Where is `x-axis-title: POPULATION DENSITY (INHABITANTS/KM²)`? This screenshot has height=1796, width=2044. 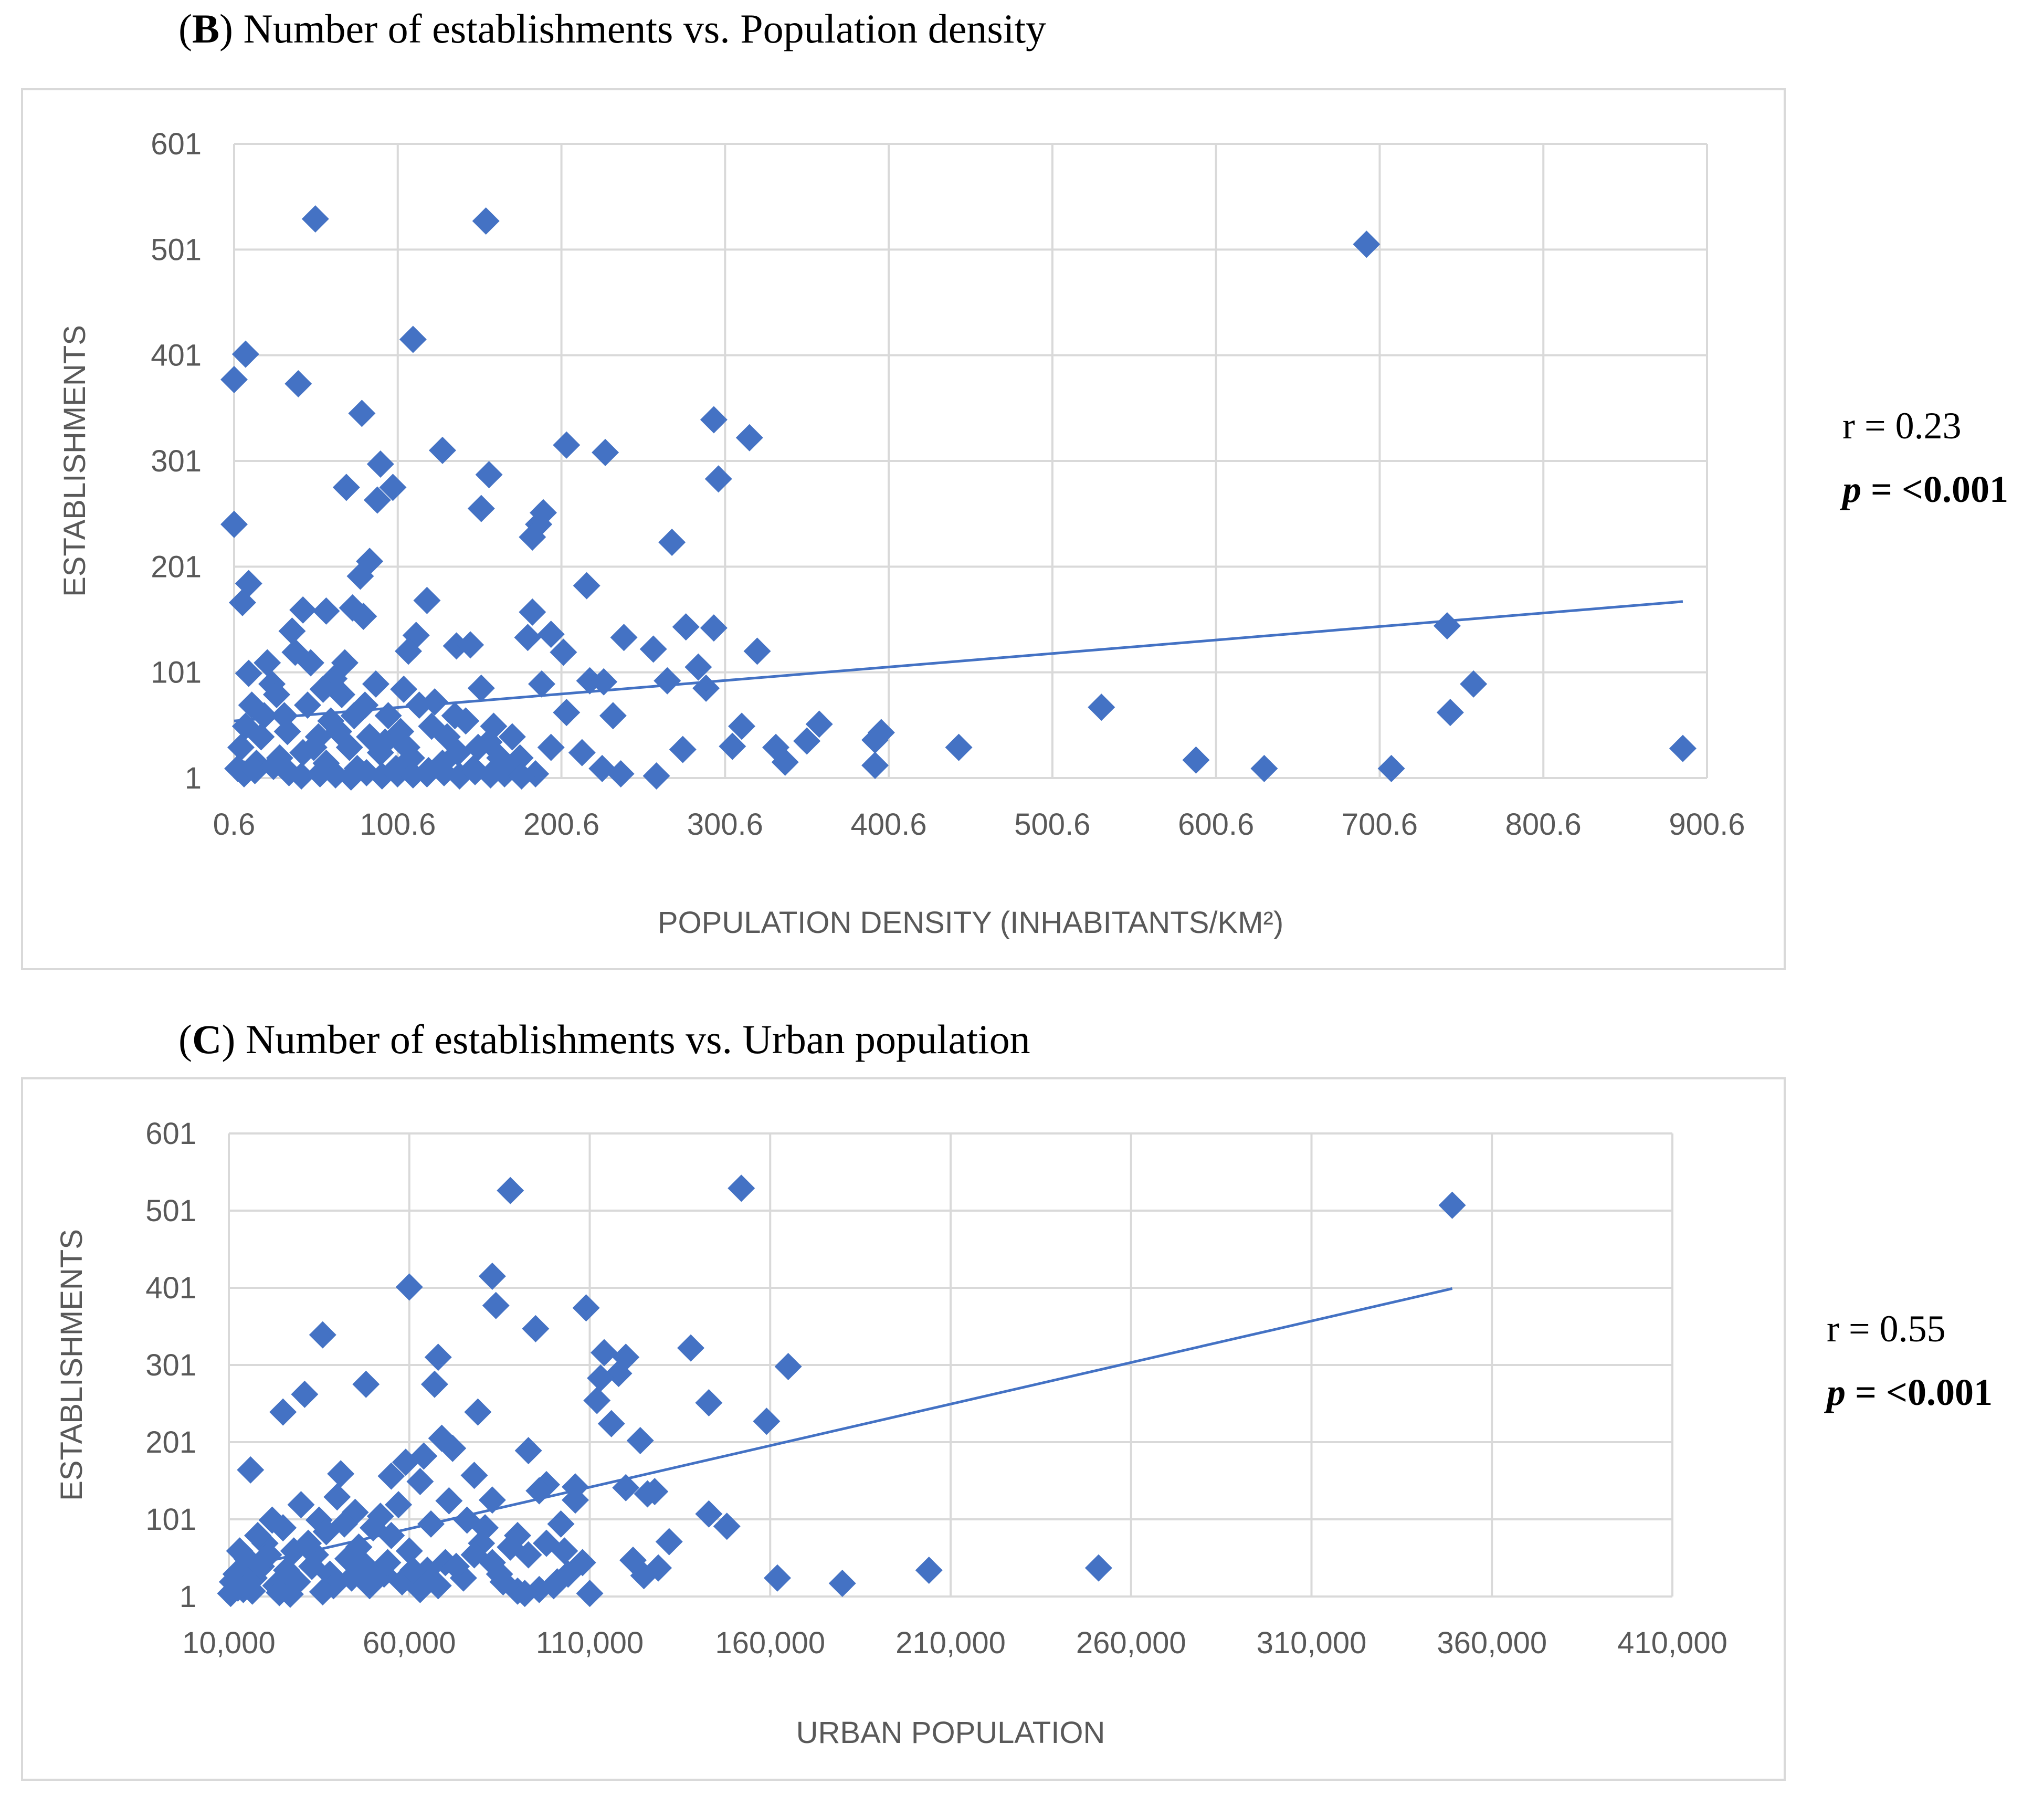
x-axis-title: POPULATION DENSITY (INHABITANTS/KM²) is located at coordinates (970, 923).